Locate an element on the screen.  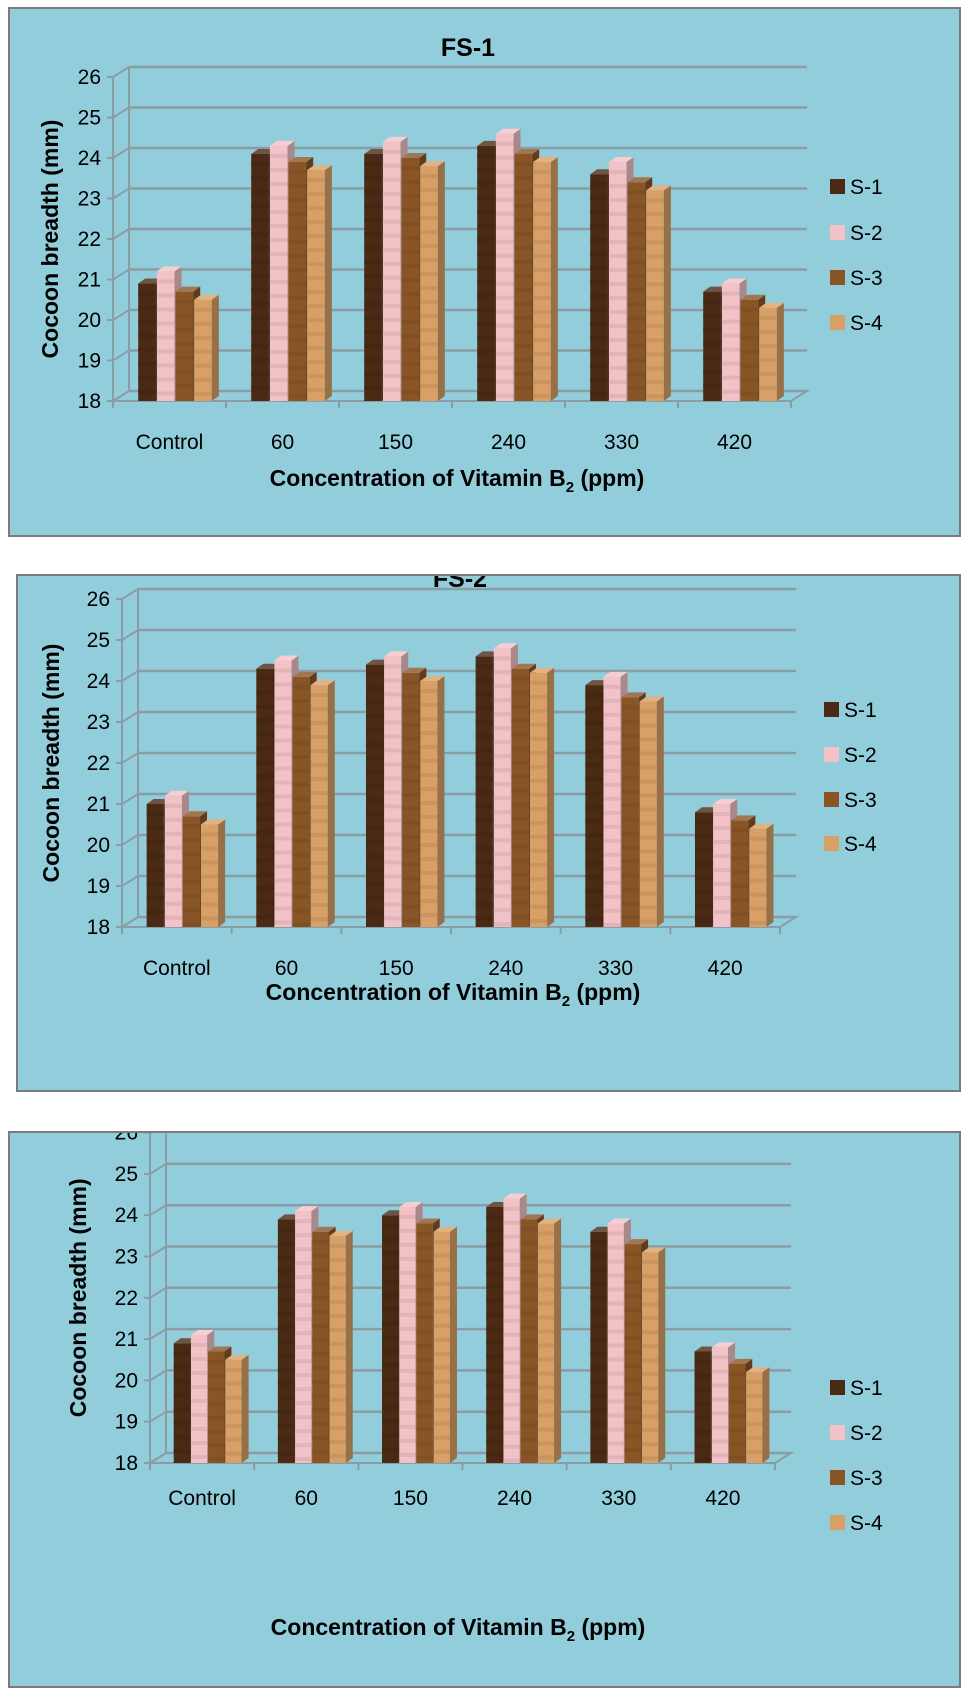
y-tick-label: 21 is located at coordinates (98, 804).